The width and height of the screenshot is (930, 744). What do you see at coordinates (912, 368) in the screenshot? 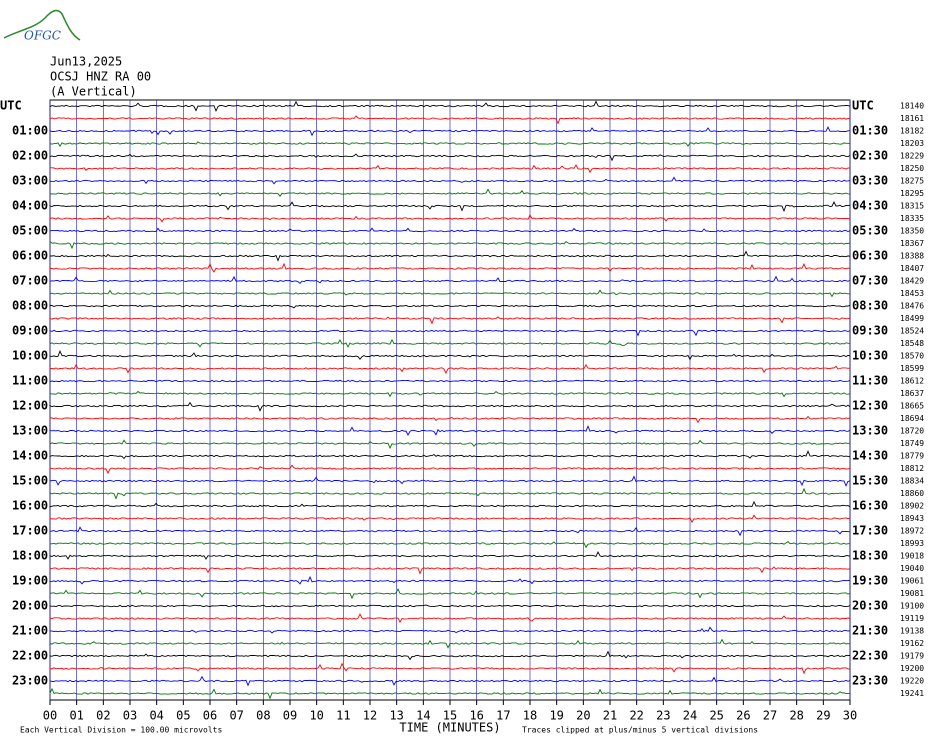
I see `row-count: 18599` at bounding box center [912, 368].